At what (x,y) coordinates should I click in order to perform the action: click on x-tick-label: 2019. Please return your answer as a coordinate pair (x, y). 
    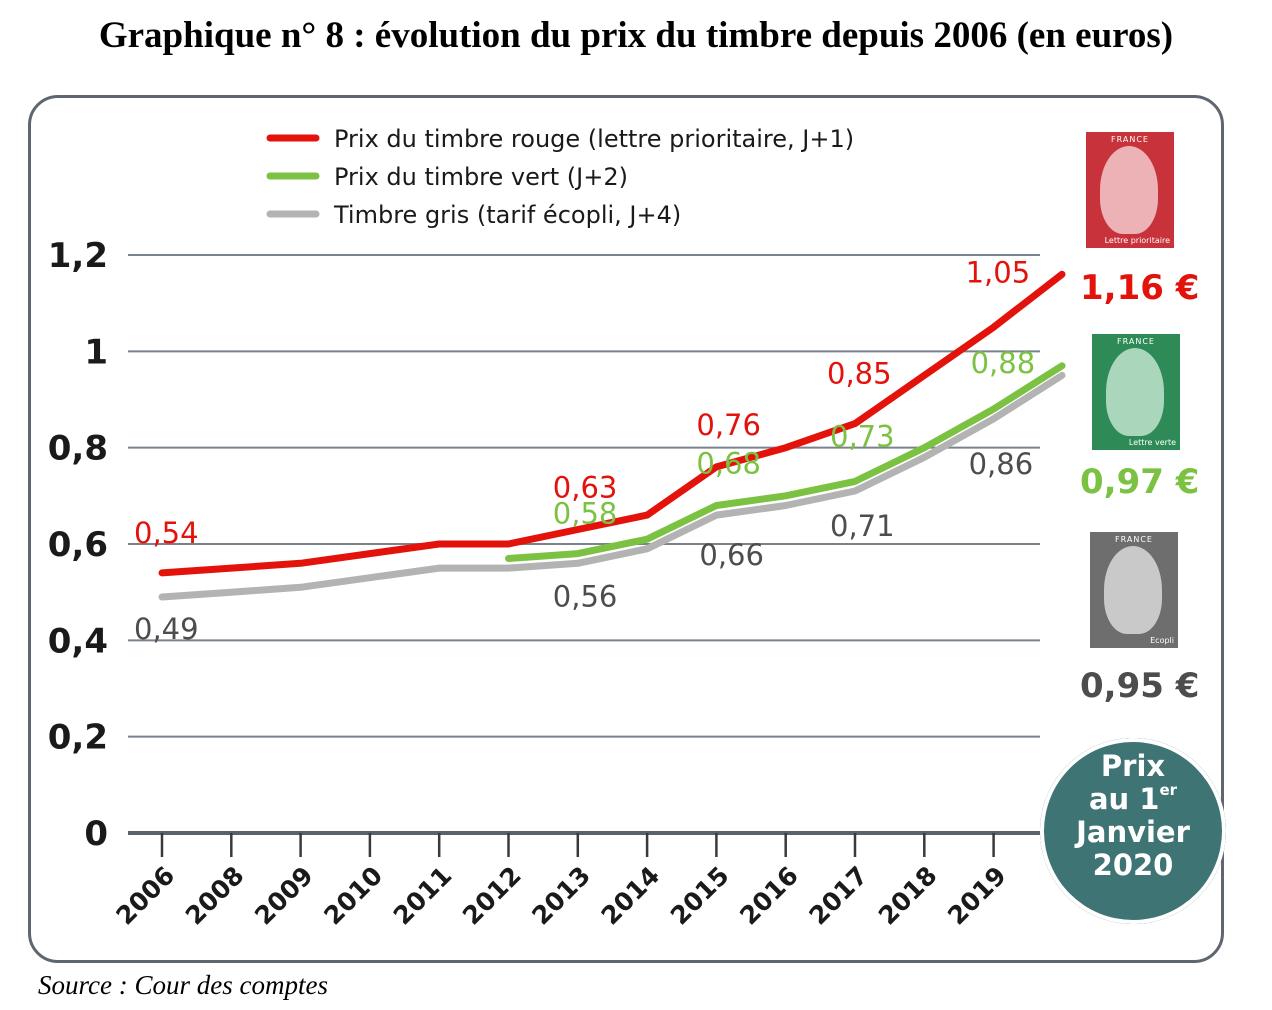
    Looking at the image, I should click on (977, 896).